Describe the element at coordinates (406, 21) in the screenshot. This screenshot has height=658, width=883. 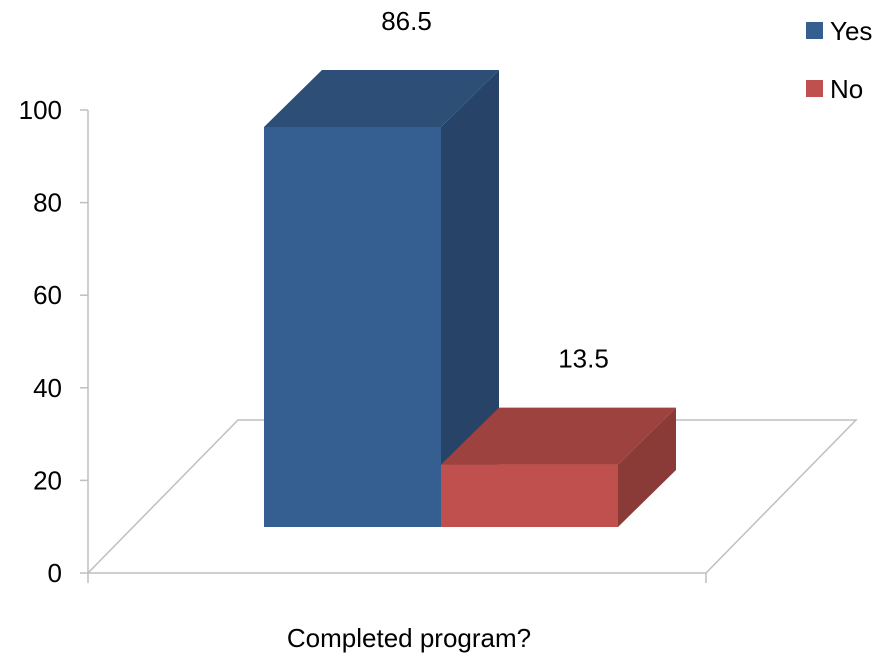
I see `data-label-yes: 86.5` at that location.